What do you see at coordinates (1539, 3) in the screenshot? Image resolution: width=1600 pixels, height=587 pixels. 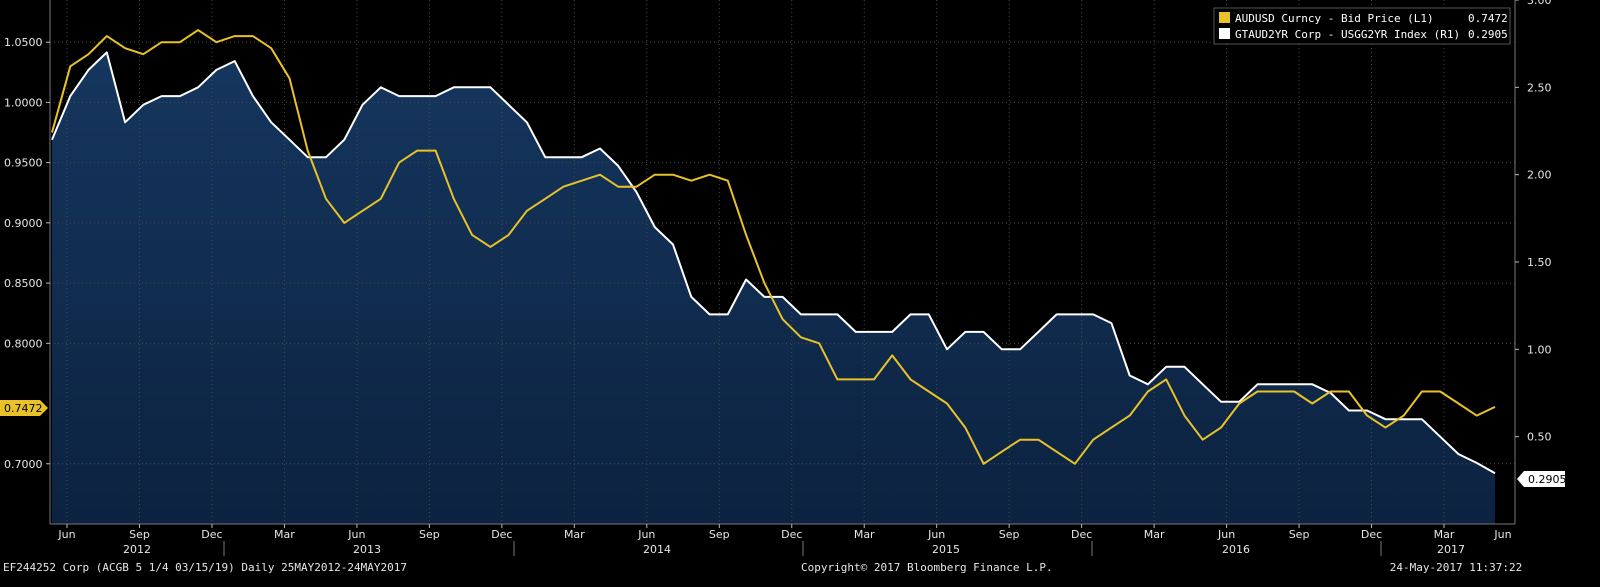 I see `right-tick-label: 3.00` at bounding box center [1539, 3].